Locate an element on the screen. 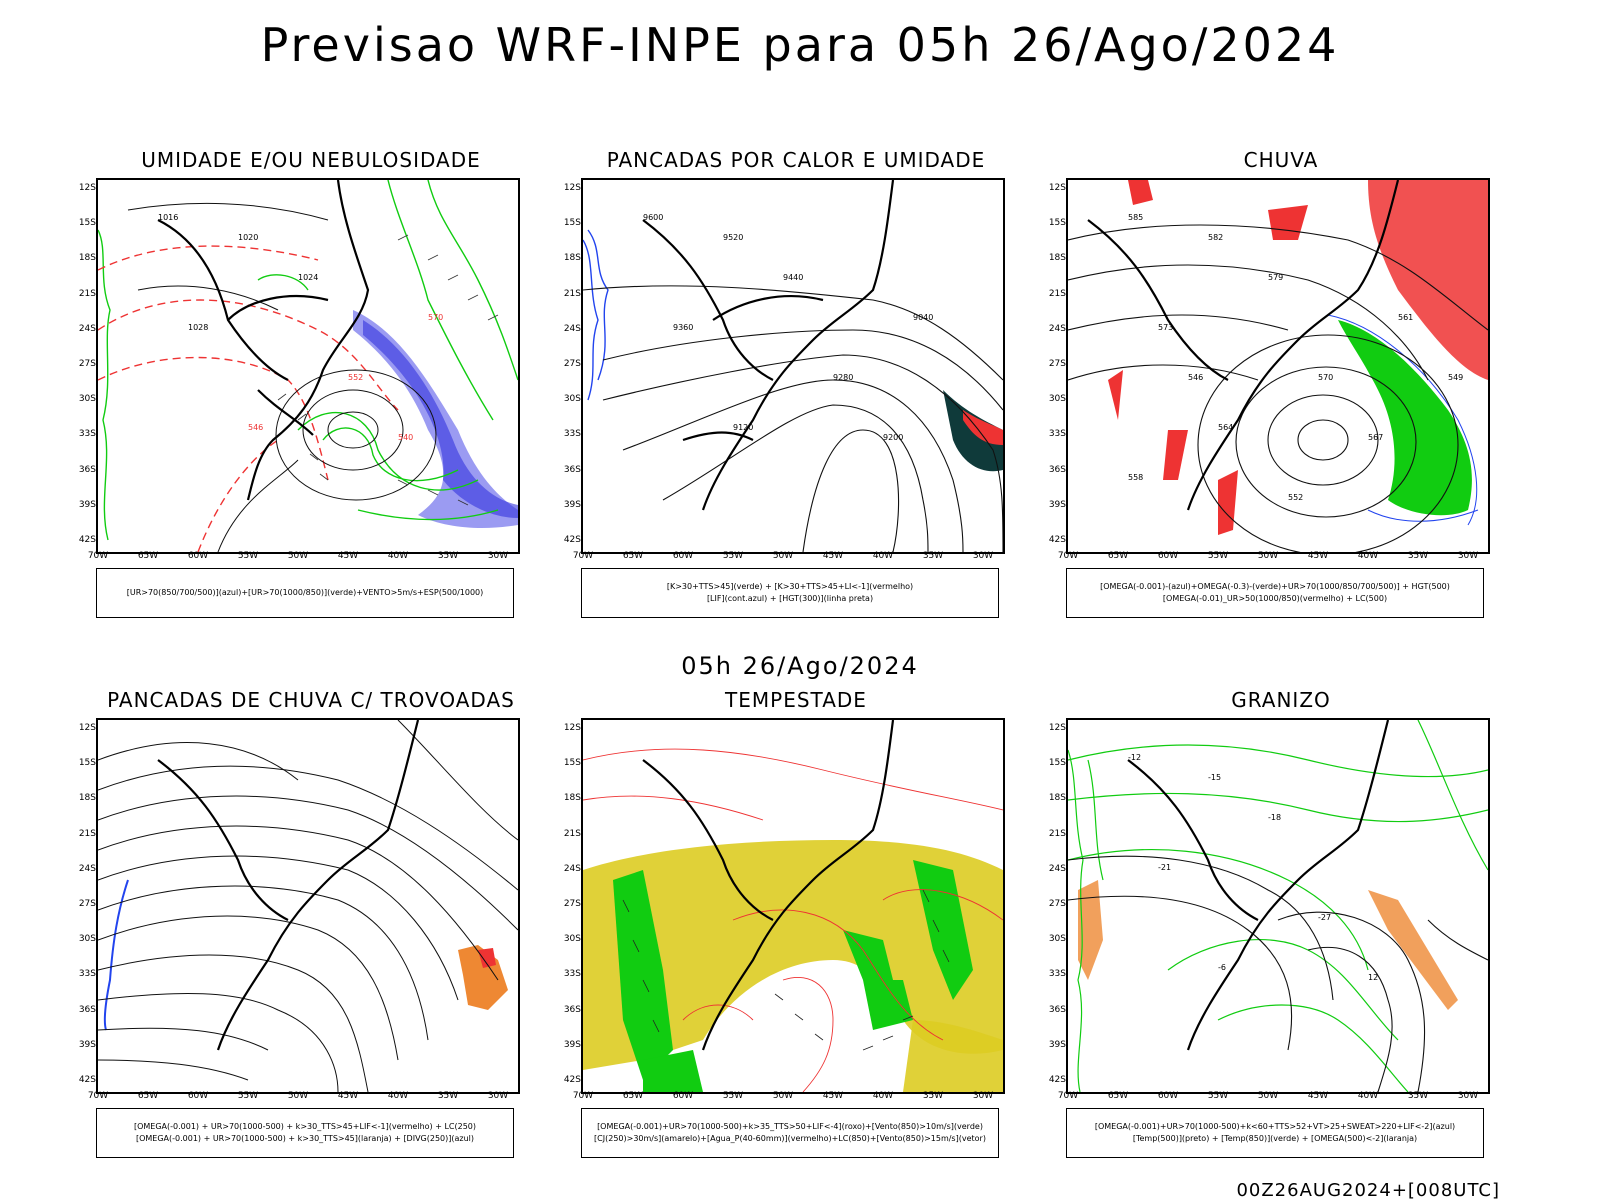 This screenshot has height=1201, width=1600. contour-value-label: 546 is located at coordinates (255, 427).